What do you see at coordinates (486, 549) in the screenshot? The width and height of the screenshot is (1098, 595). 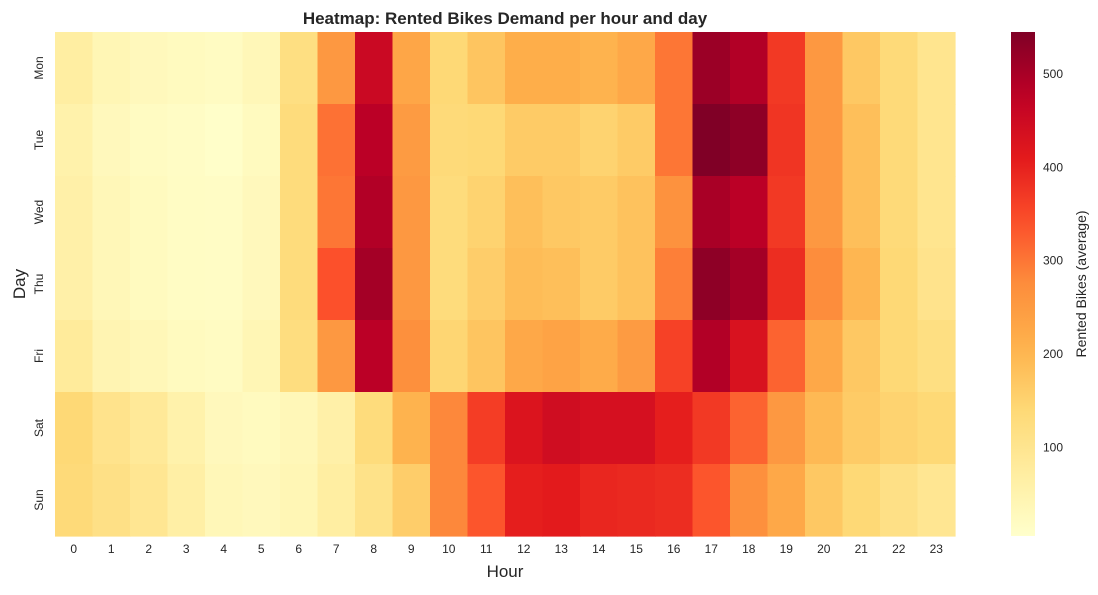 I see `x-tick-label: 11` at bounding box center [486, 549].